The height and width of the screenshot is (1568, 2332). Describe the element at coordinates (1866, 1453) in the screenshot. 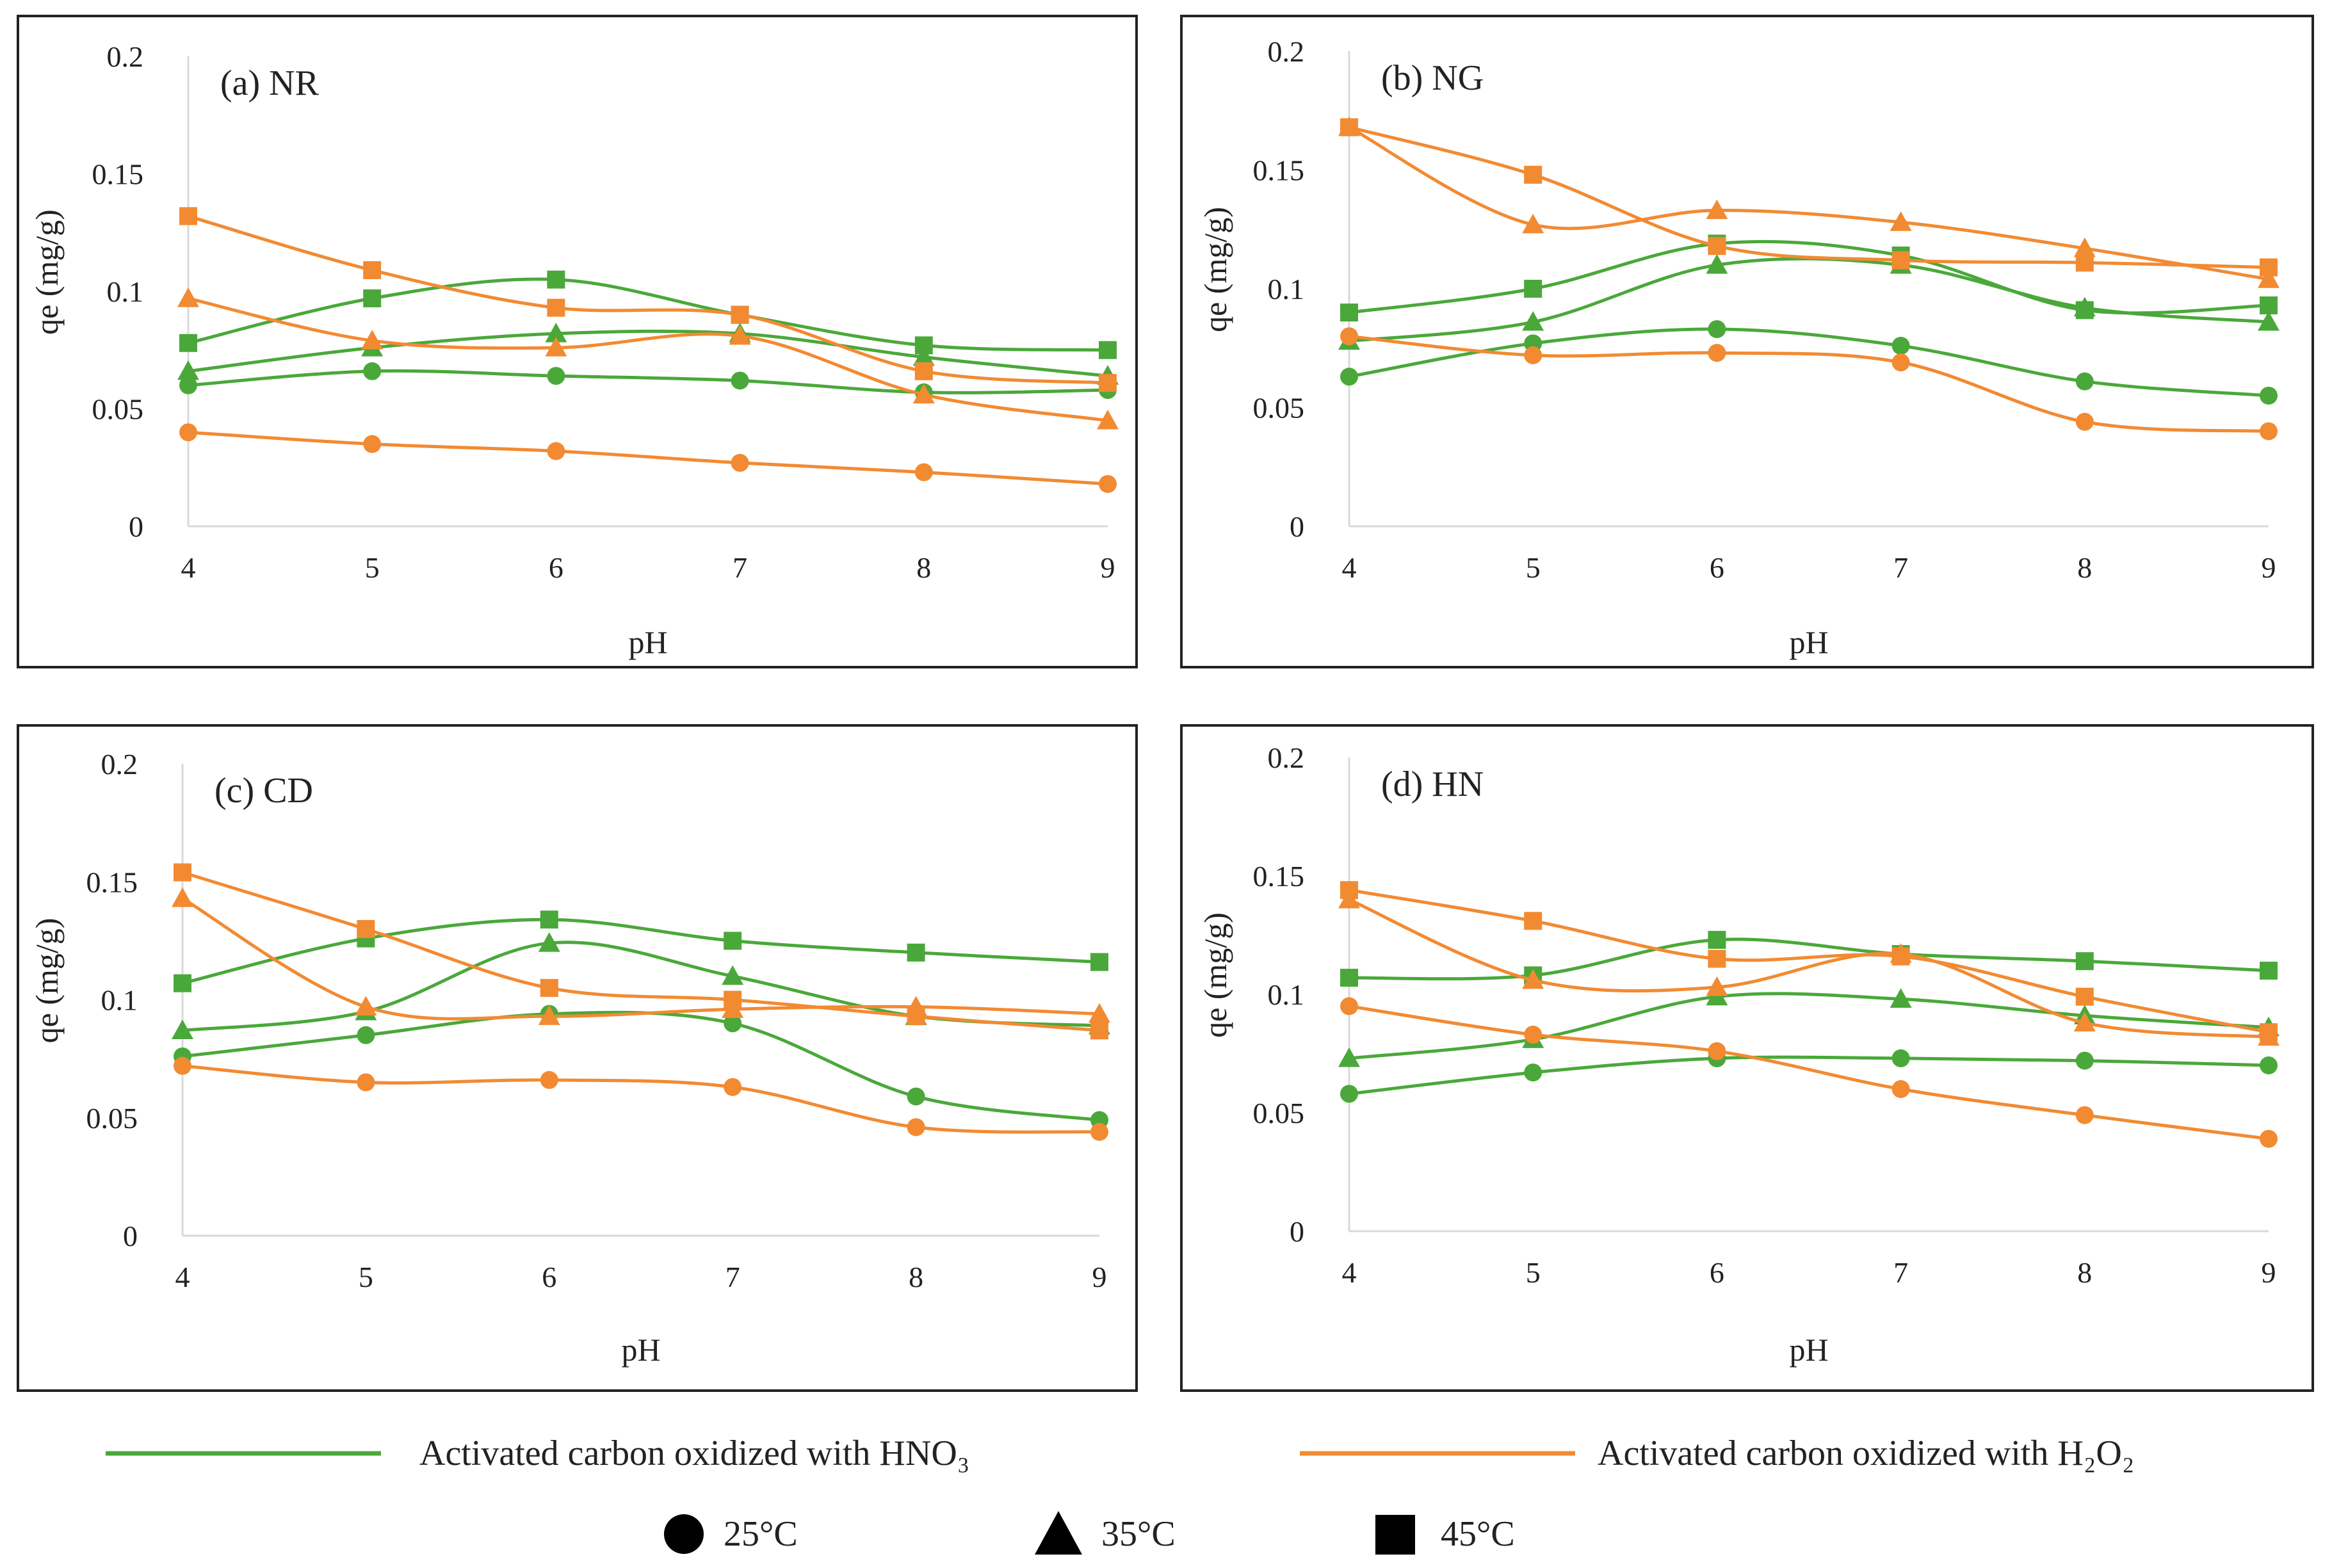

I see `legend-h2o2-label: Activated carbon oxidized with H₂O₂` at that location.